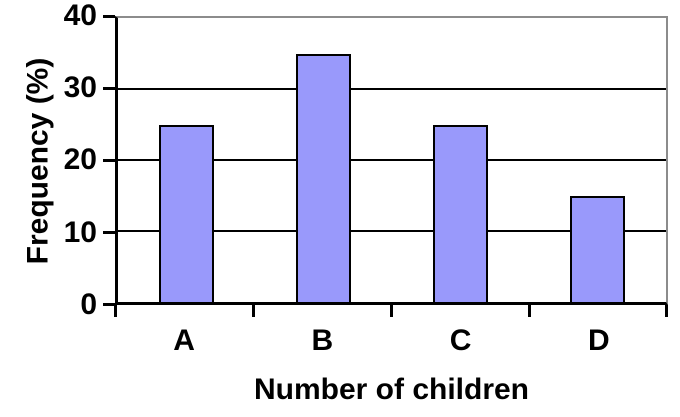 Image resolution: width=680 pixels, height=417 pixels. I want to click on category-labels-row: A B C D, so click(391, 341).